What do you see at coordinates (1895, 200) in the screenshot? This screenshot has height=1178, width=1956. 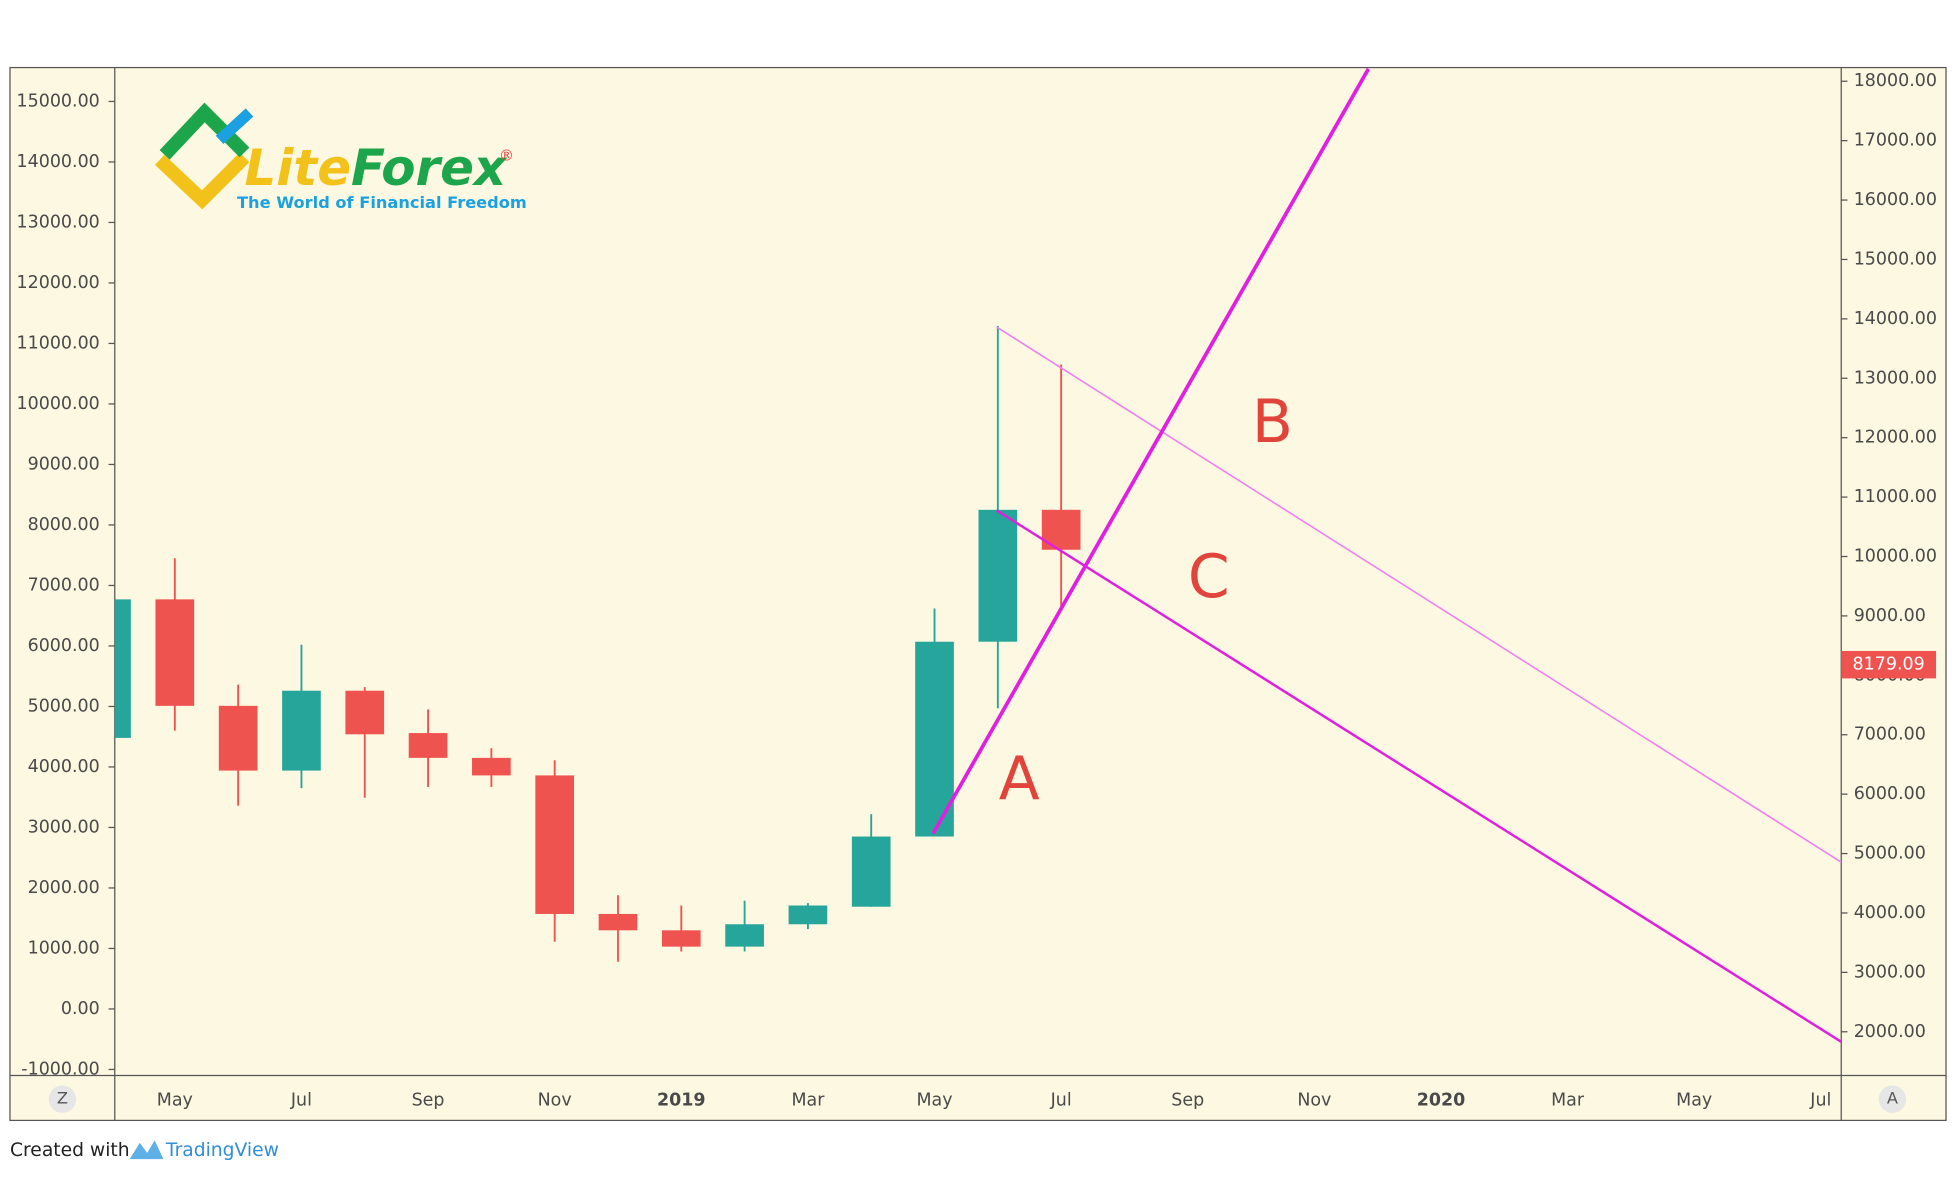 I see `y2-tick-label: 16000.00` at bounding box center [1895, 200].